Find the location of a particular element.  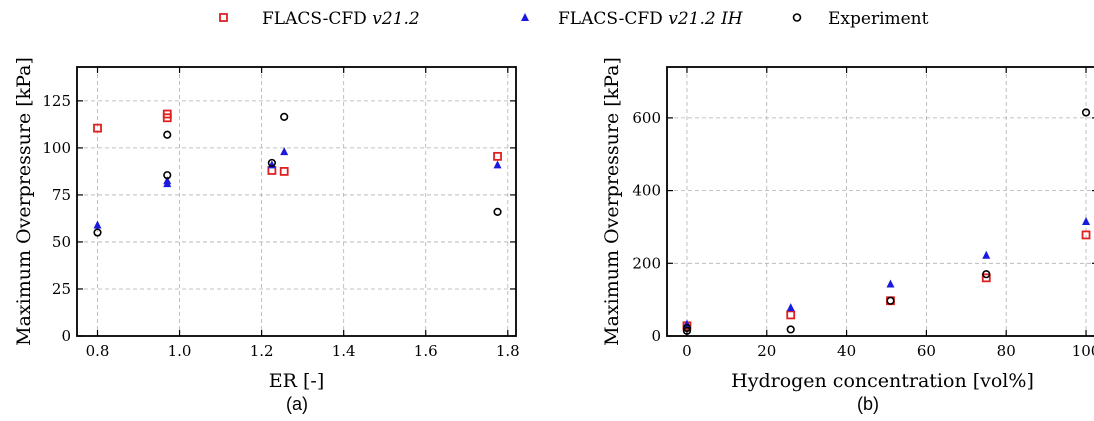

x-tick-label: 1.4 is located at coordinates (344, 351).